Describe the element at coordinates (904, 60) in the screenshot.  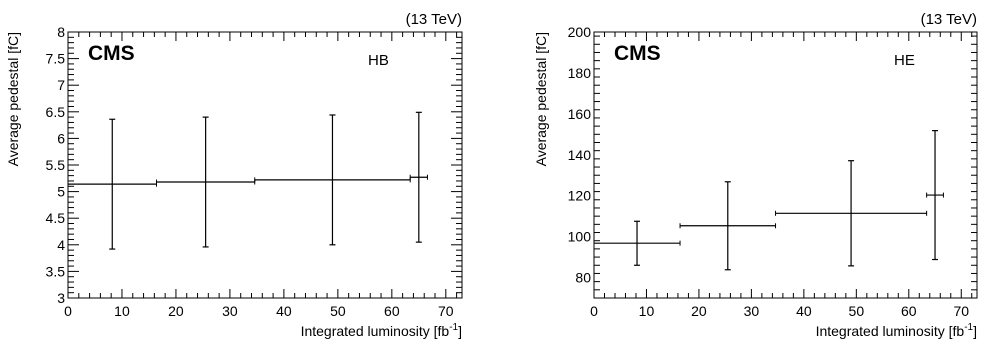
I see `detector-label: HE` at that location.